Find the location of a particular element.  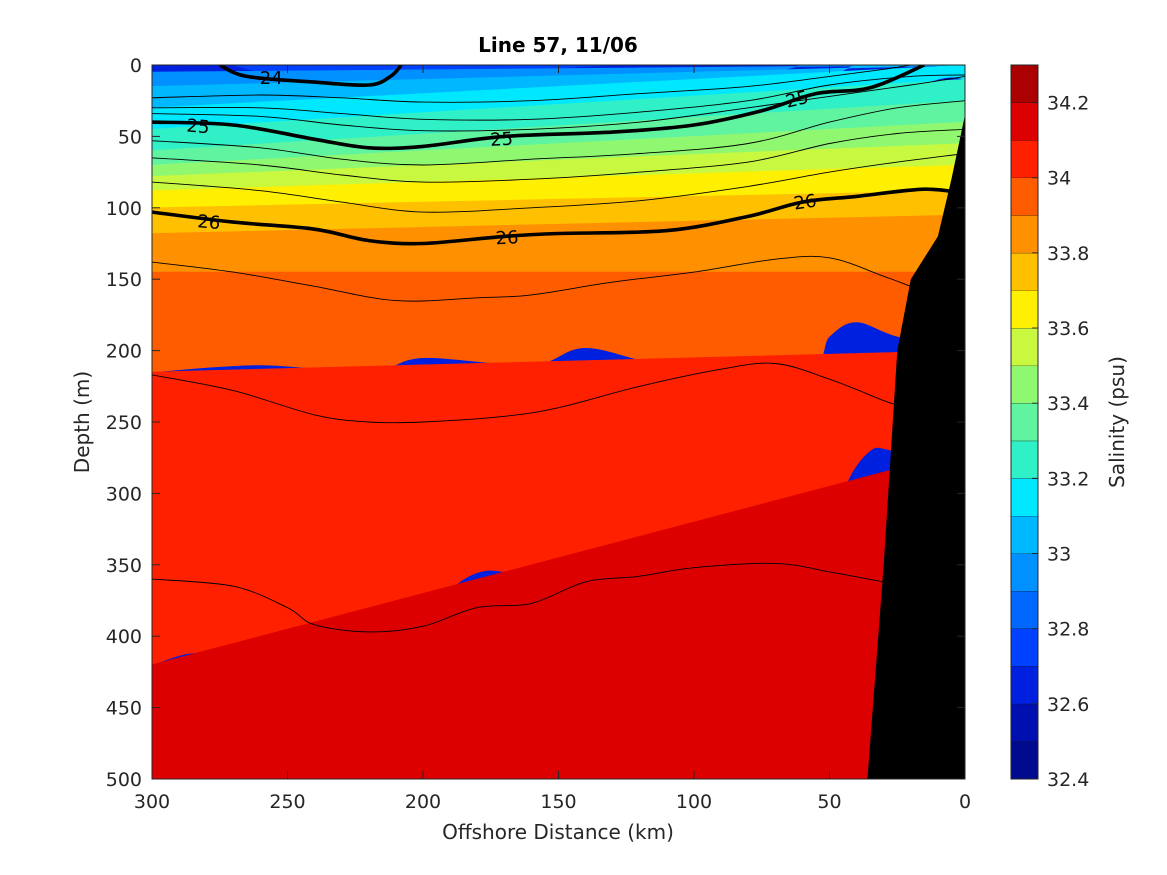

colorbar is located at coordinates (1024, 422).